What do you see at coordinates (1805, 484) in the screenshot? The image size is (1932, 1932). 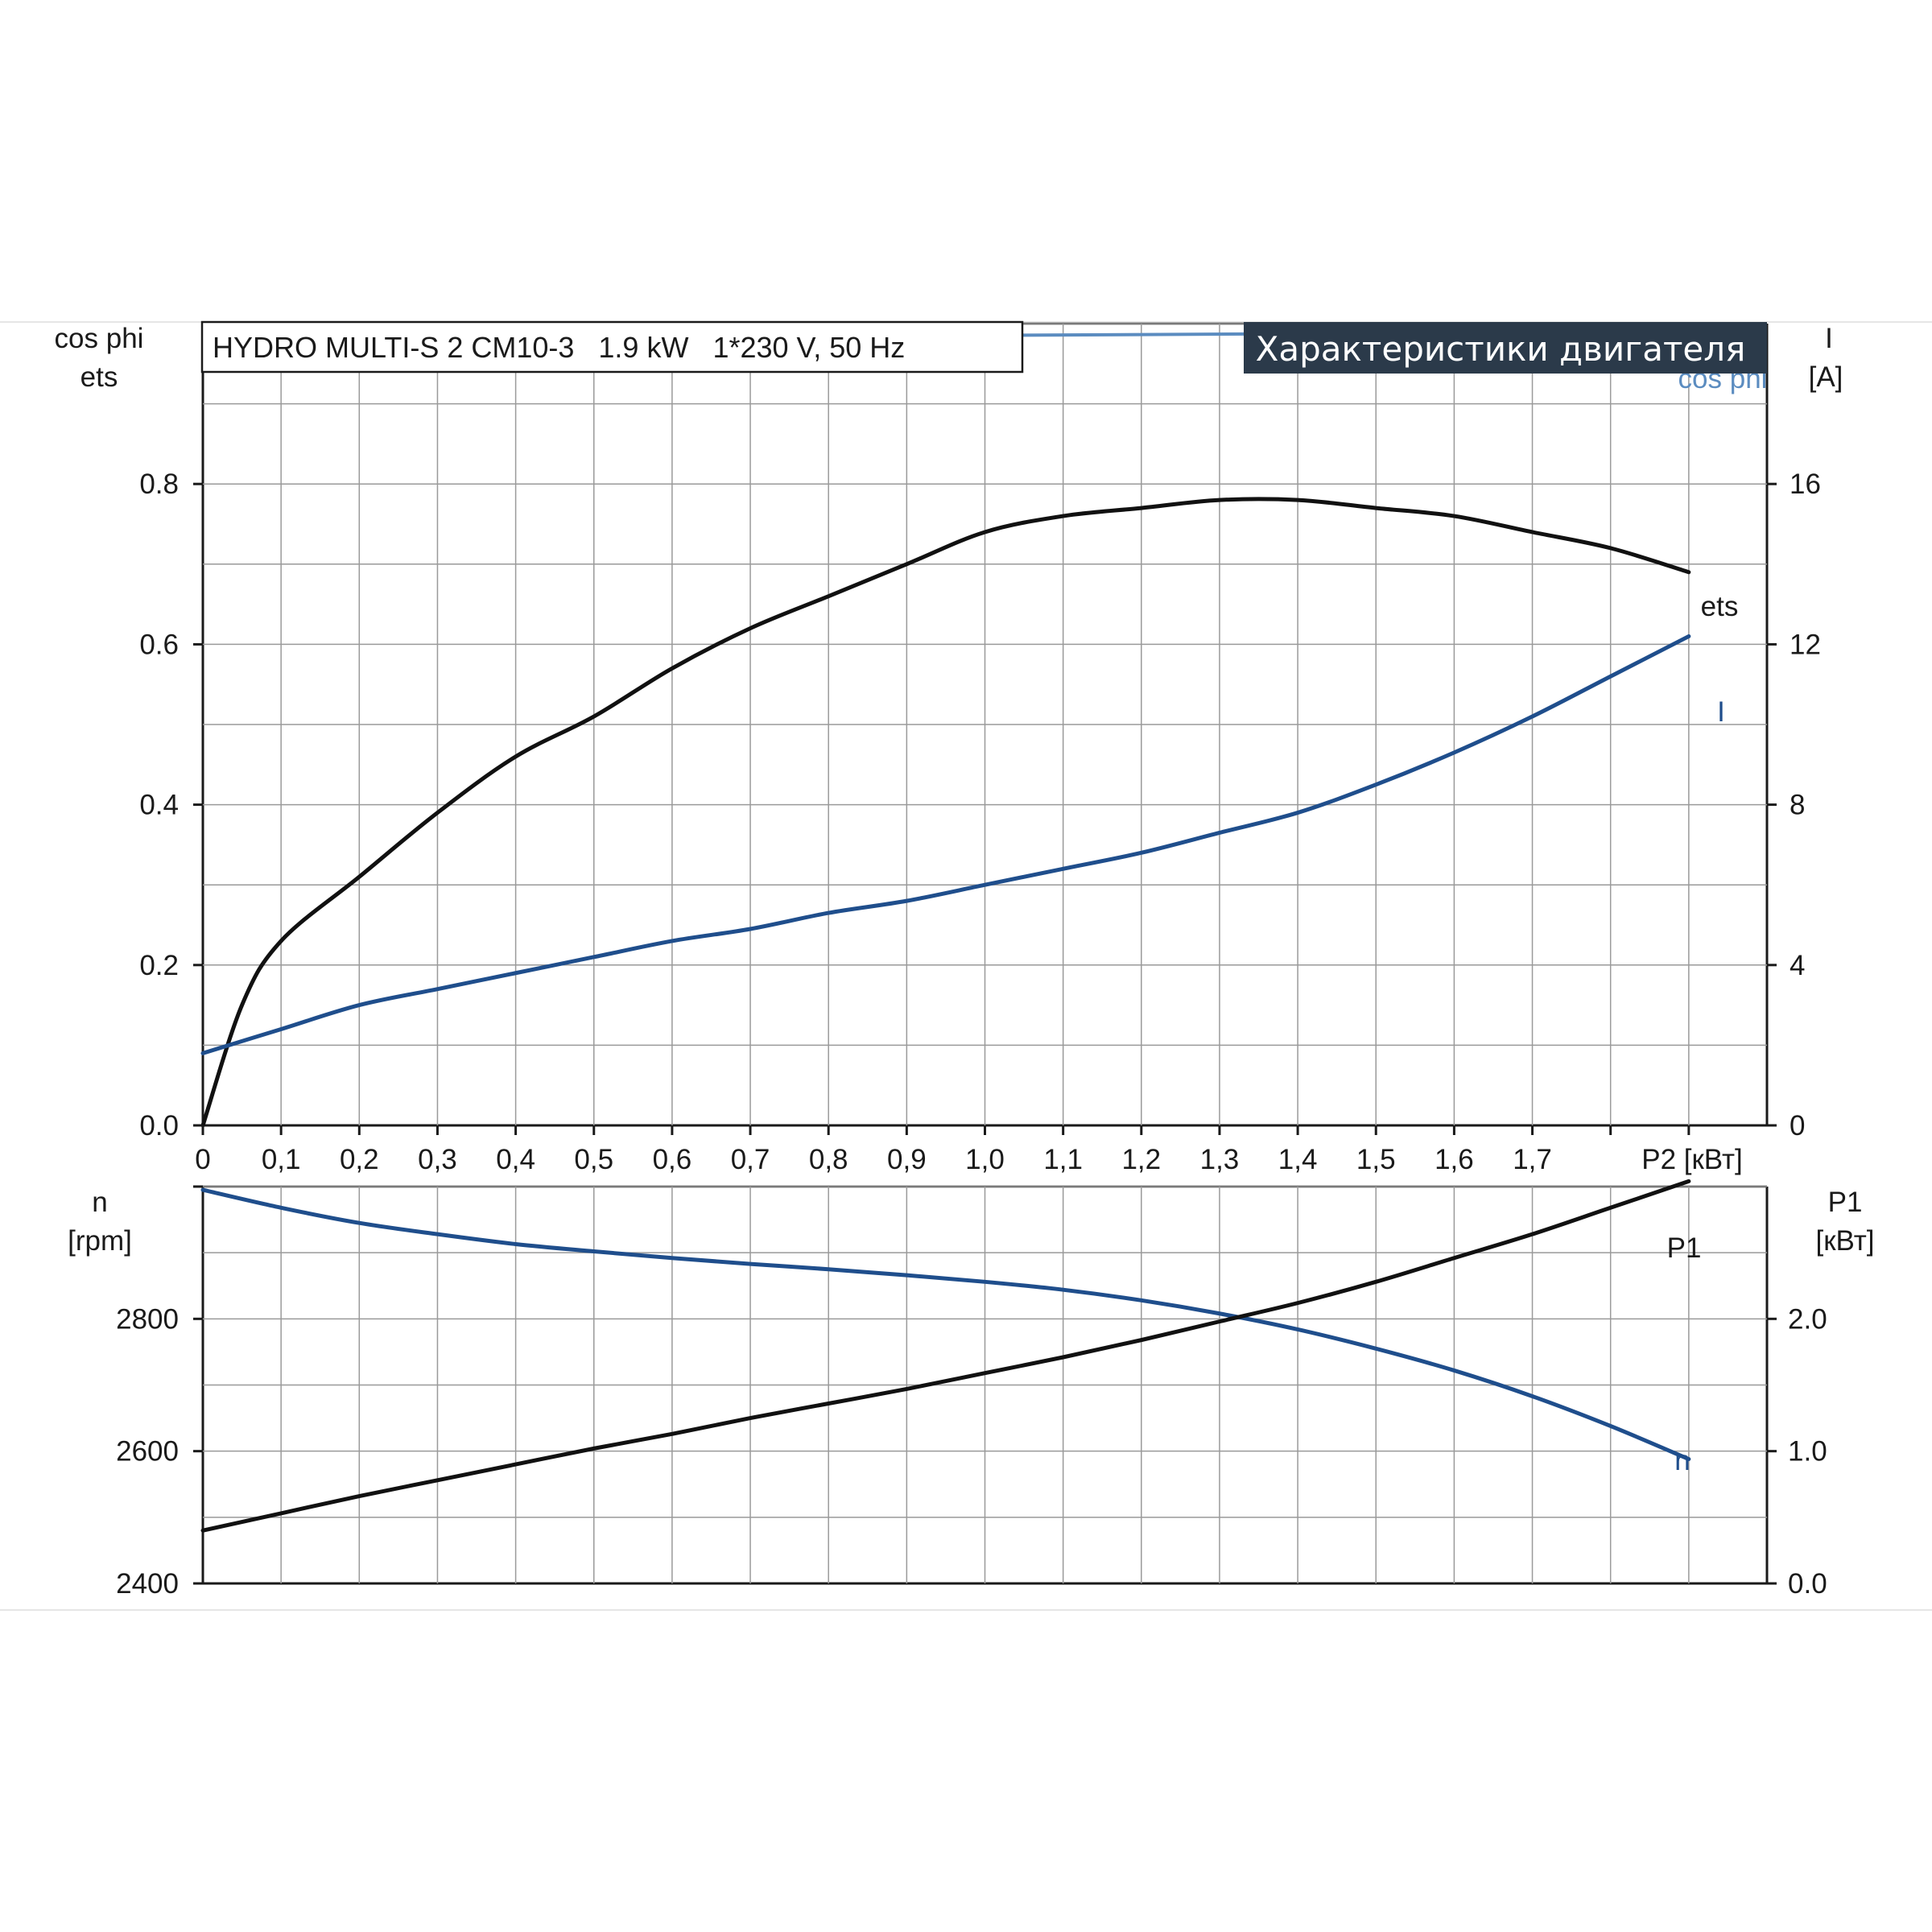 I see `top-right-tick-label: 16` at bounding box center [1805, 484].